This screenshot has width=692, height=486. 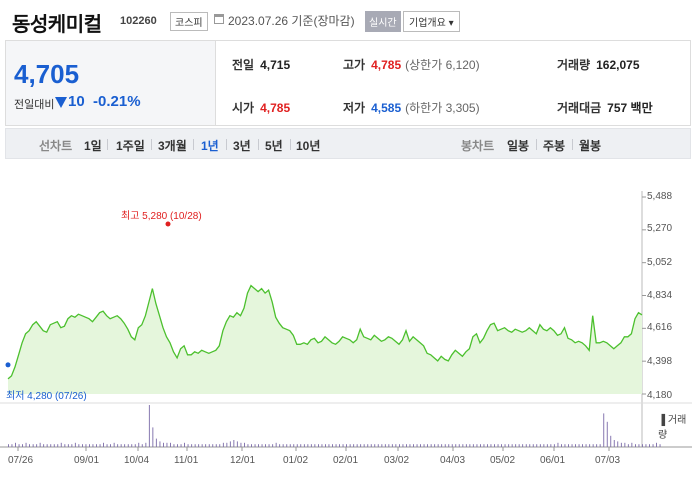 I want to click on tab-3y: 3년, so click(x=242, y=146).